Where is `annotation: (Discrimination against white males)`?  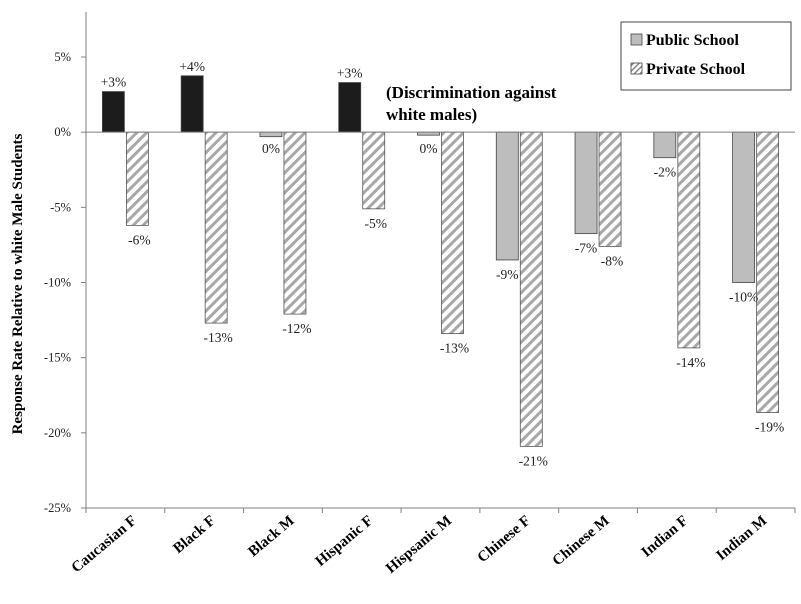
annotation: (Discrimination against white males) is located at coordinates (471, 103).